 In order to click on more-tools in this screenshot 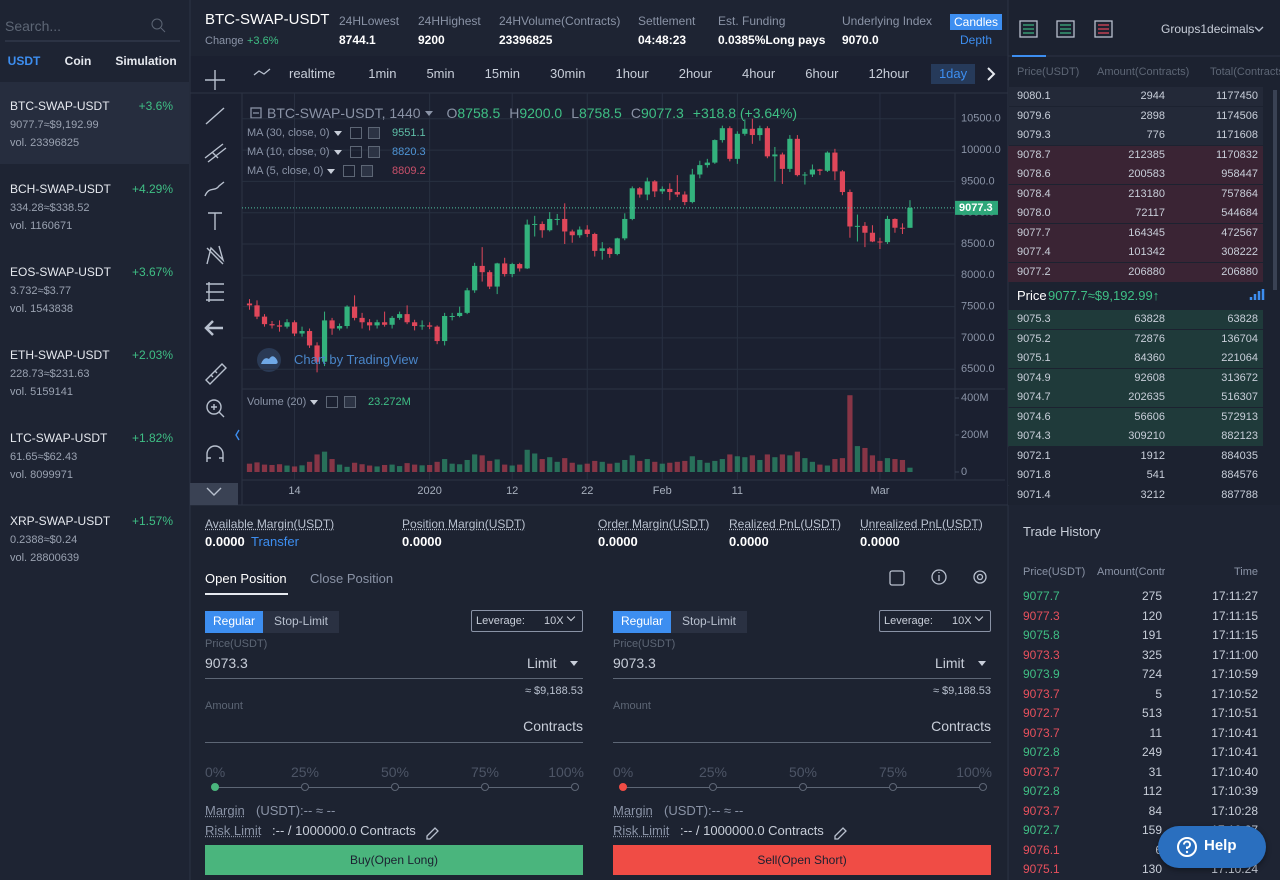, I will do `click(214, 491)`.